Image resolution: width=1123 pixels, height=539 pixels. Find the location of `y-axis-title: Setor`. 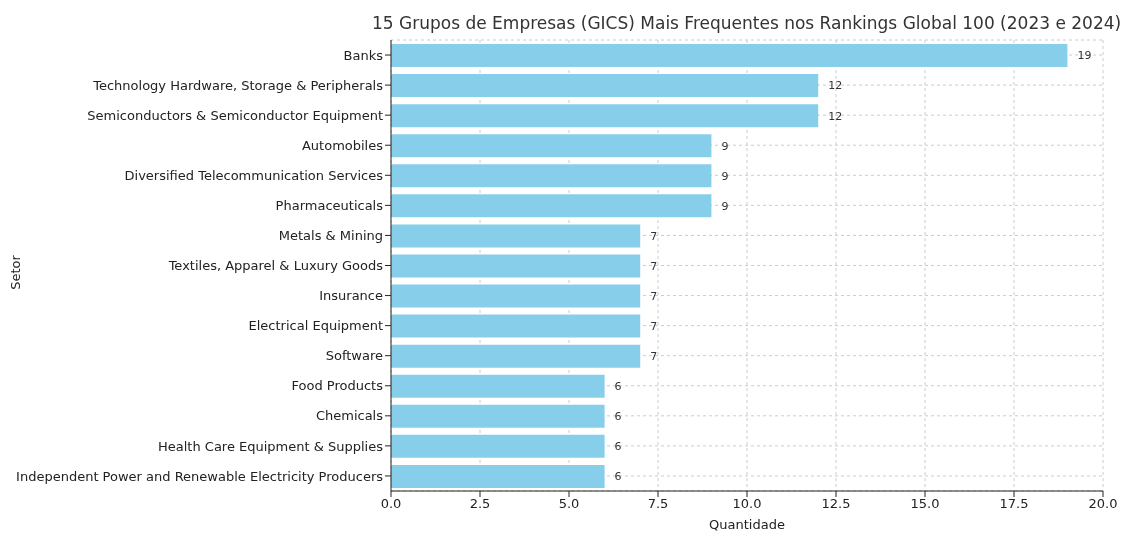

y-axis-title: Setor is located at coordinates (15, 272).